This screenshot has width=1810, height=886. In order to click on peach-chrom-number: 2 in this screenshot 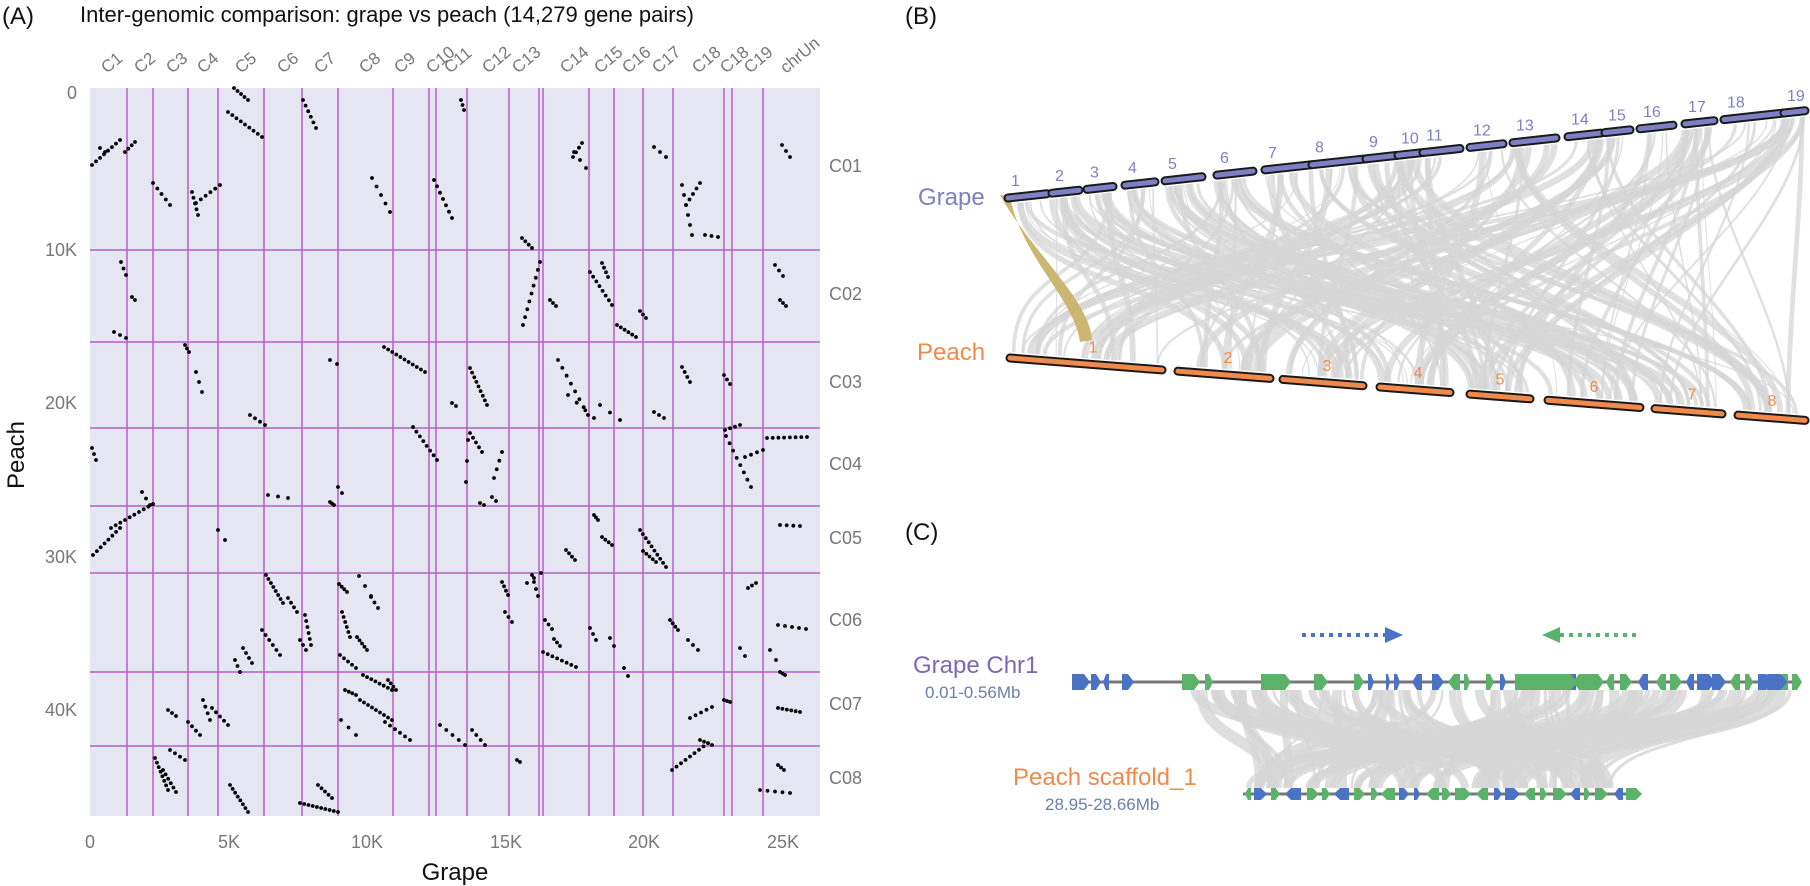, I will do `click(1228, 358)`.